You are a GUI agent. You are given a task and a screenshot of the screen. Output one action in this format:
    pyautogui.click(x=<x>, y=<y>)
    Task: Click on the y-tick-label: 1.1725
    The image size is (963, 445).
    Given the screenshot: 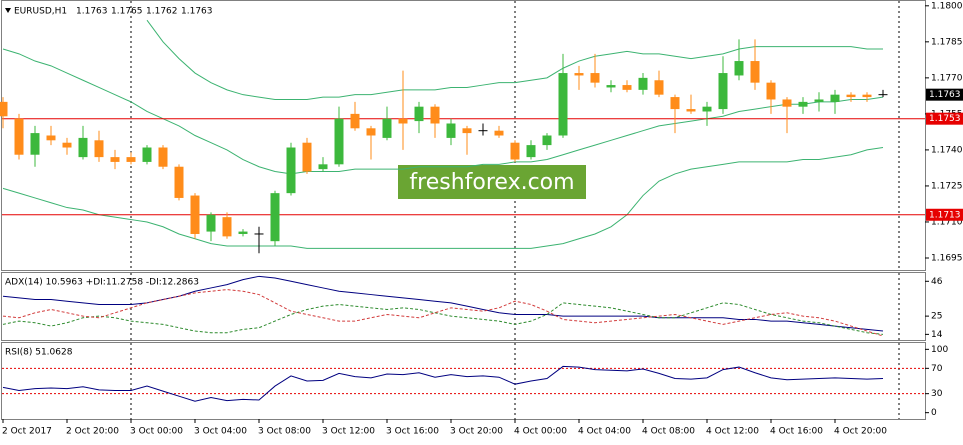 What is the action you would take?
    pyautogui.click(x=947, y=186)
    